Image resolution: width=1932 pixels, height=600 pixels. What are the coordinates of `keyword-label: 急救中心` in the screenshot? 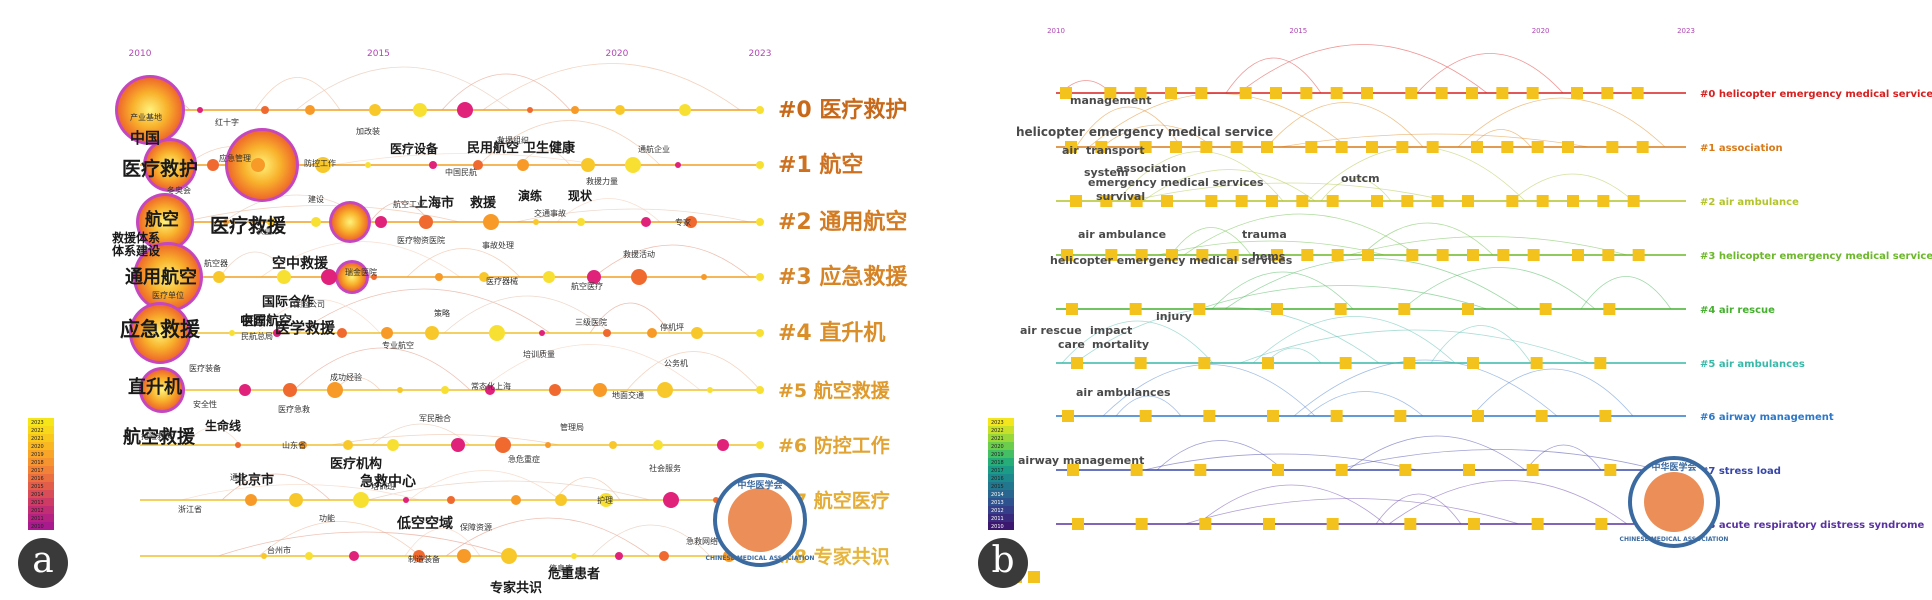 It's located at (388, 481).